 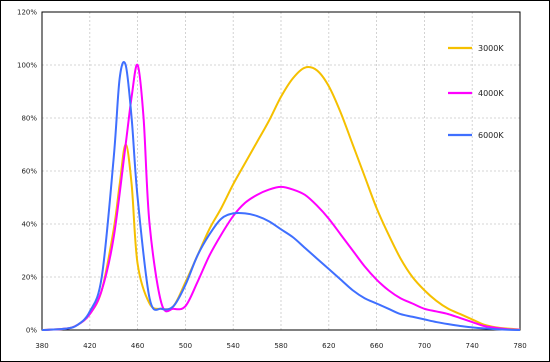 I want to click on y-tick-label: 40%, so click(x=29, y=225).